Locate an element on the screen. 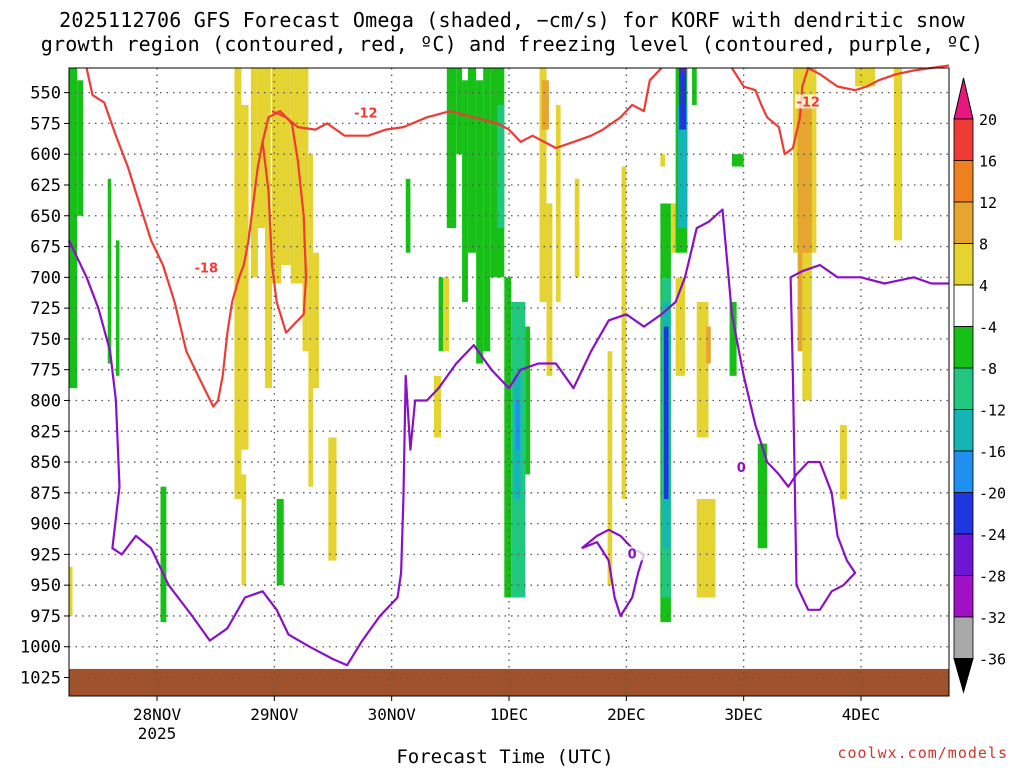  y-tick-label-900: 900 is located at coordinates (45, 525).